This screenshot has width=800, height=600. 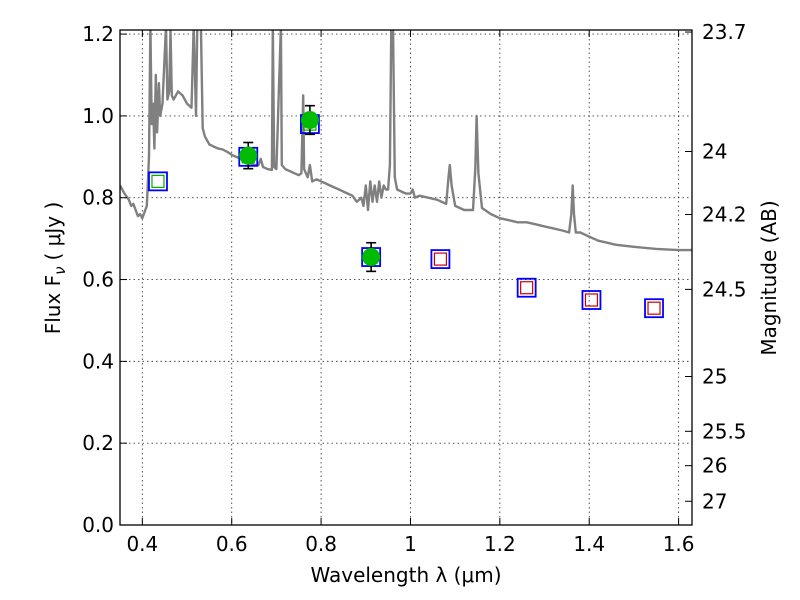 What do you see at coordinates (724, 289) in the screenshot?
I see `y2-tick-label: 24.5` at bounding box center [724, 289].